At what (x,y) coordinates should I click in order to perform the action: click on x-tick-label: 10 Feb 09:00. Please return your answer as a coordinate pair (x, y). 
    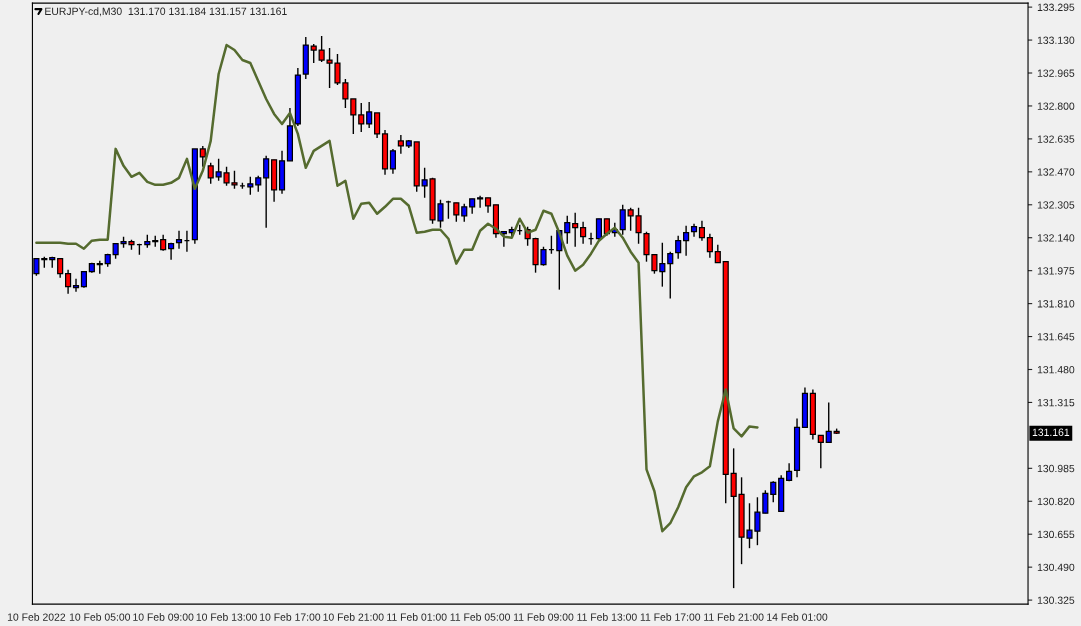
    Looking at the image, I should click on (163, 617).